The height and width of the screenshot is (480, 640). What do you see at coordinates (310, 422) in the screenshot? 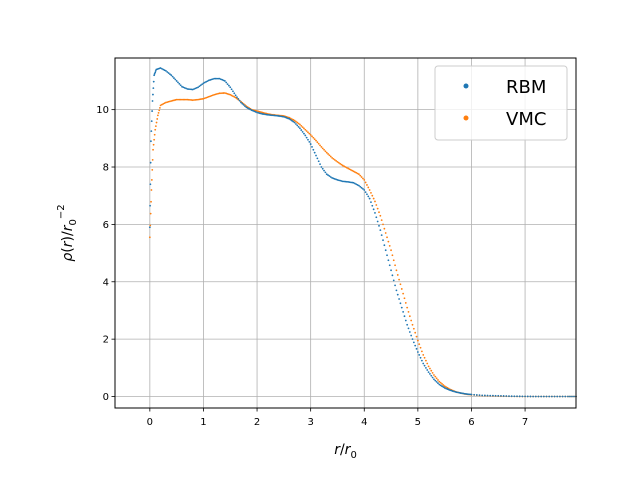
I see `x-tick-label: 3` at bounding box center [310, 422].